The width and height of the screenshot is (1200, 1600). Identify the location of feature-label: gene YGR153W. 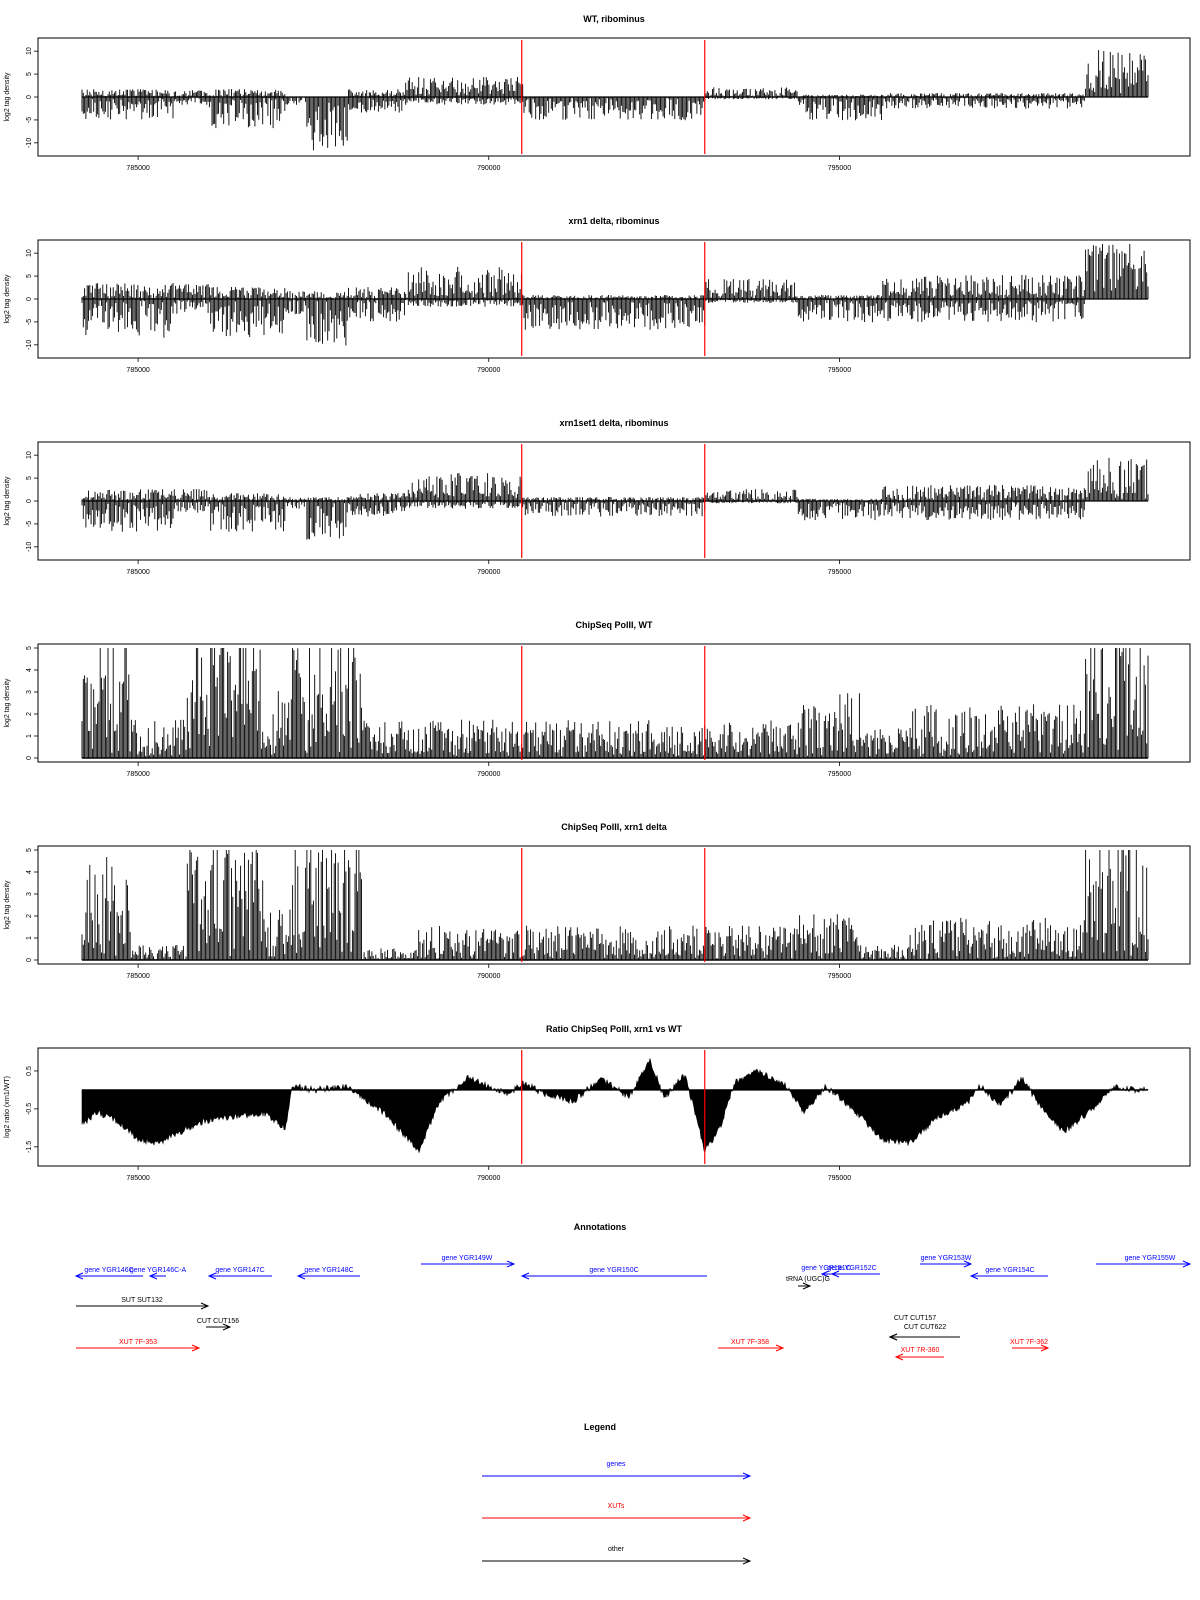
(946, 1258).